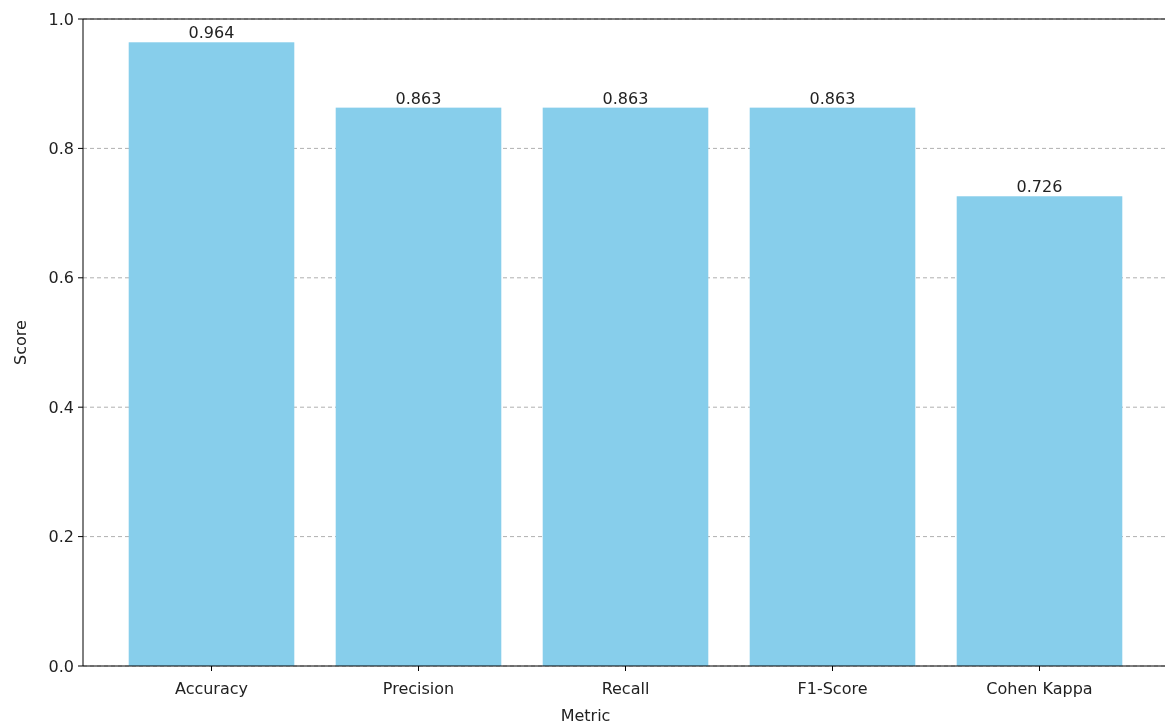  Describe the element at coordinates (61, 19) in the screenshot. I see `y-tick-label: 1.0` at that location.